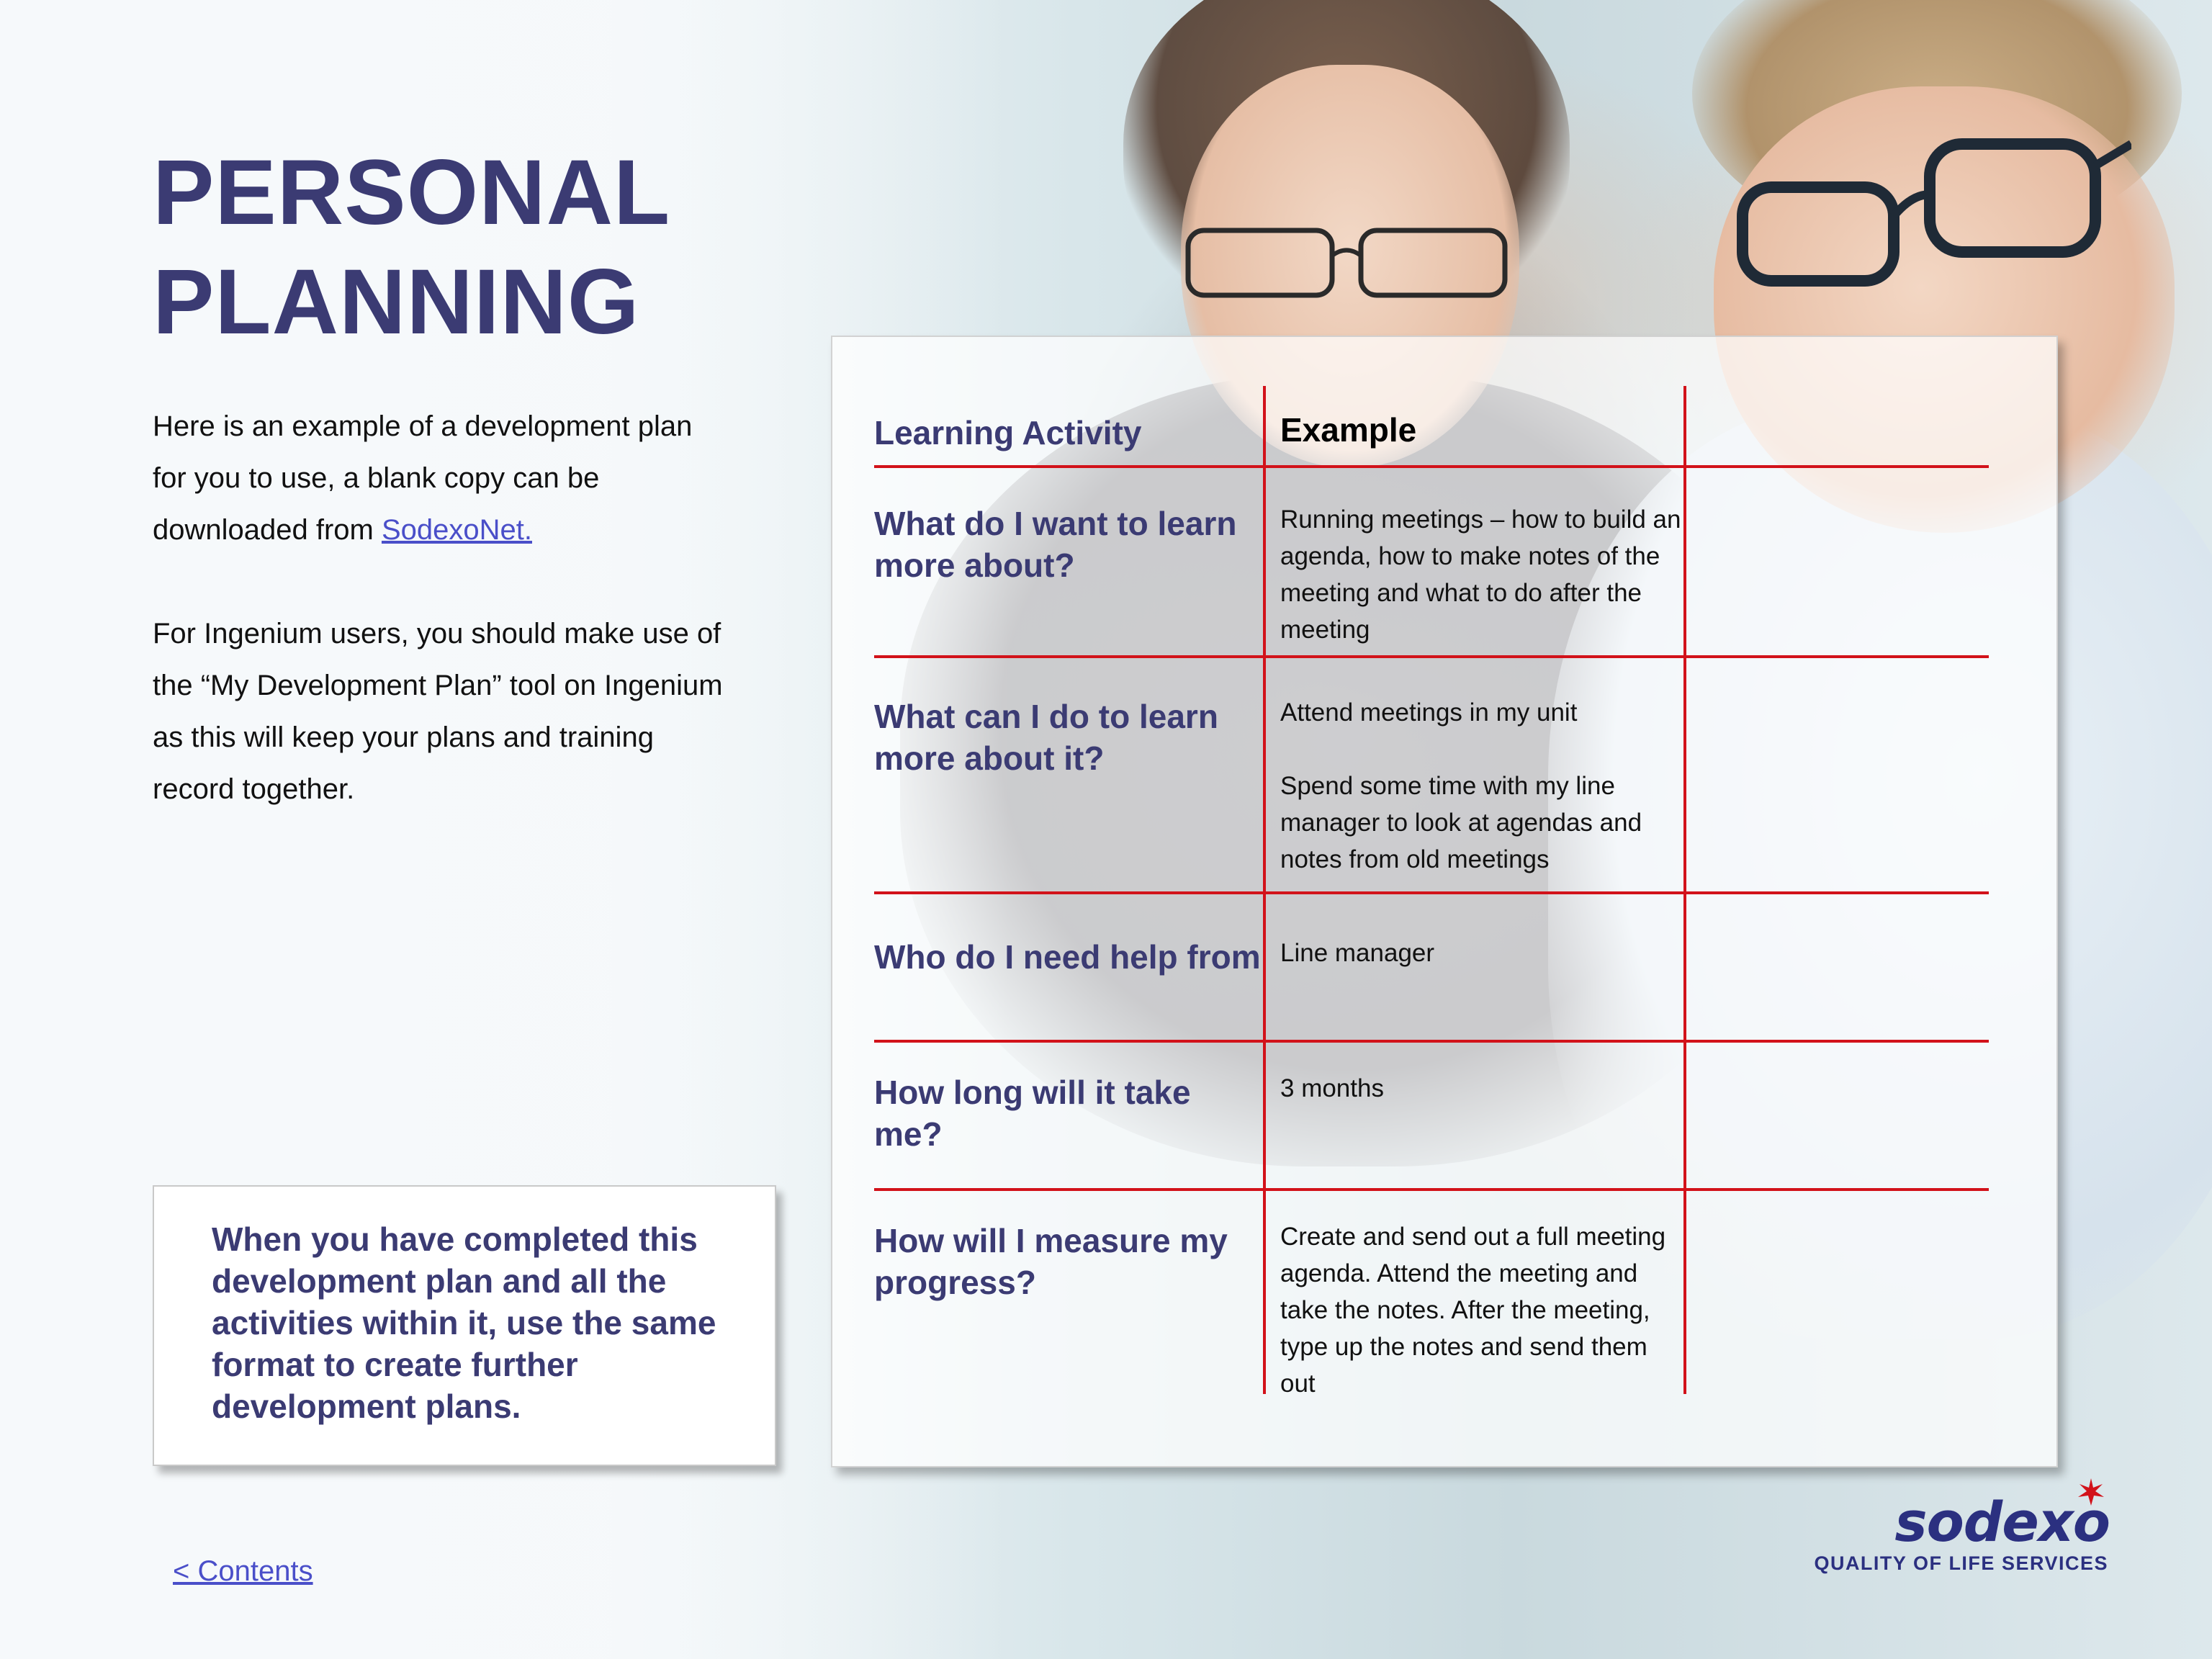  What do you see at coordinates (1481, 1089) in the screenshot?
I see `row-answer: 3 months` at bounding box center [1481, 1089].